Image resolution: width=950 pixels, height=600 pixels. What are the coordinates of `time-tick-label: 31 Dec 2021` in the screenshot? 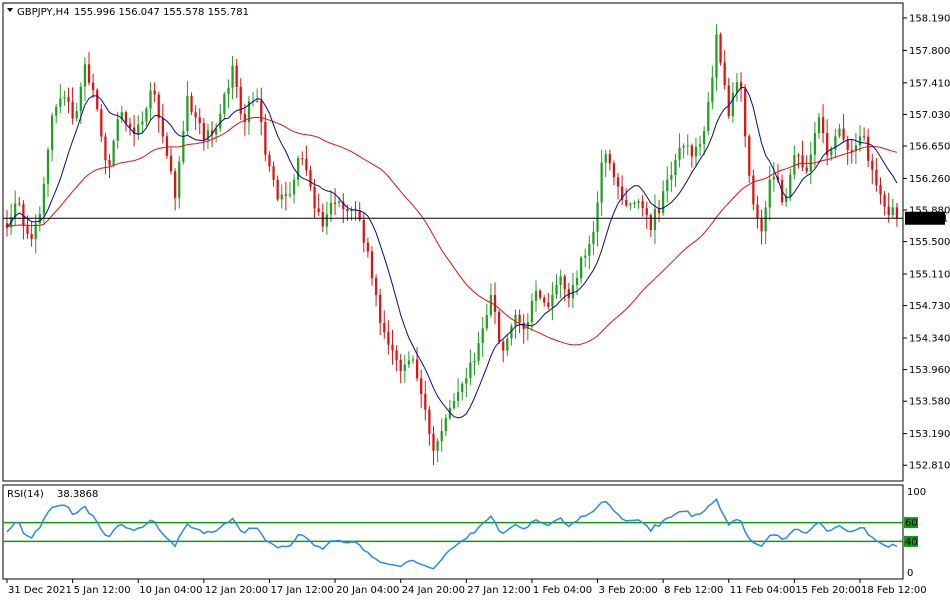 It's located at (40, 590).